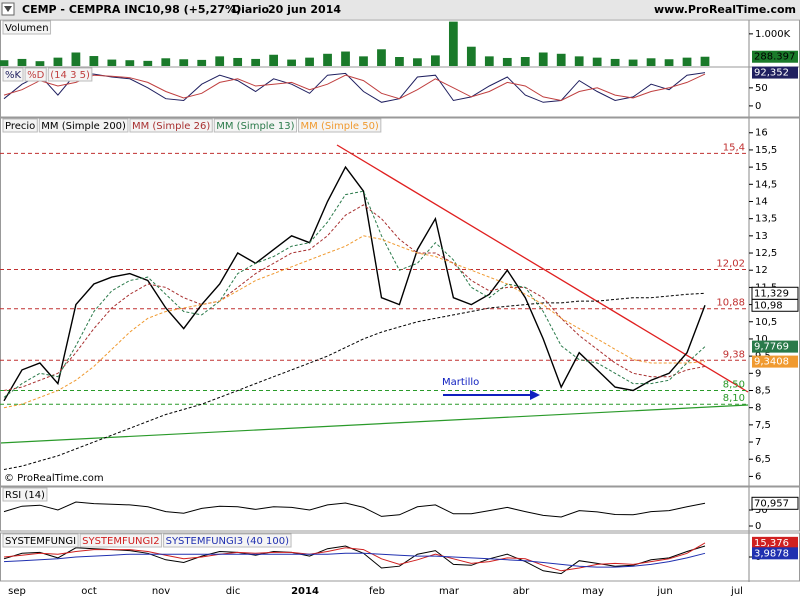  What do you see at coordinates (766, 184) in the screenshot?
I see `y-tick-label: 14,5` at bounding box center [766, 184].